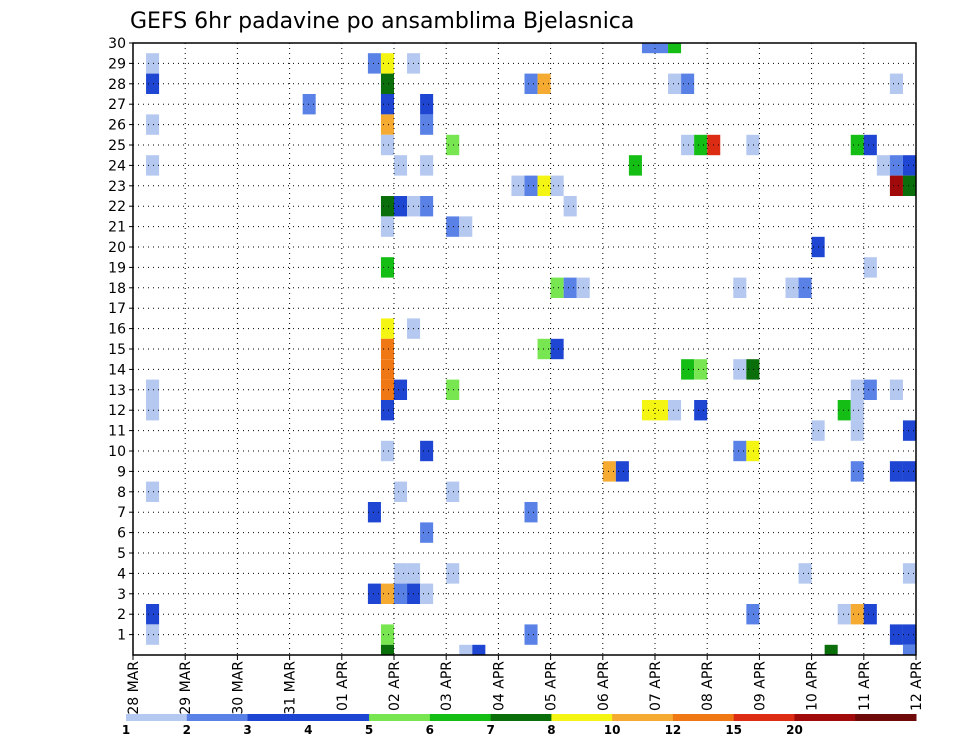  What do you see at coordinates (369, 730) in the screenshot?
I see `colorbar-label: 5` at bounding box center [369, 730].